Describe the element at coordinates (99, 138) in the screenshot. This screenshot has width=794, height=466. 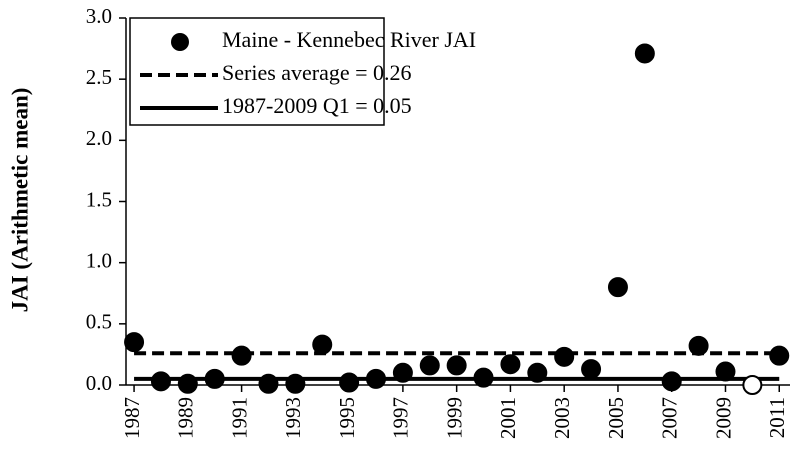
I see `y-tick-label: 2.0` at that location.